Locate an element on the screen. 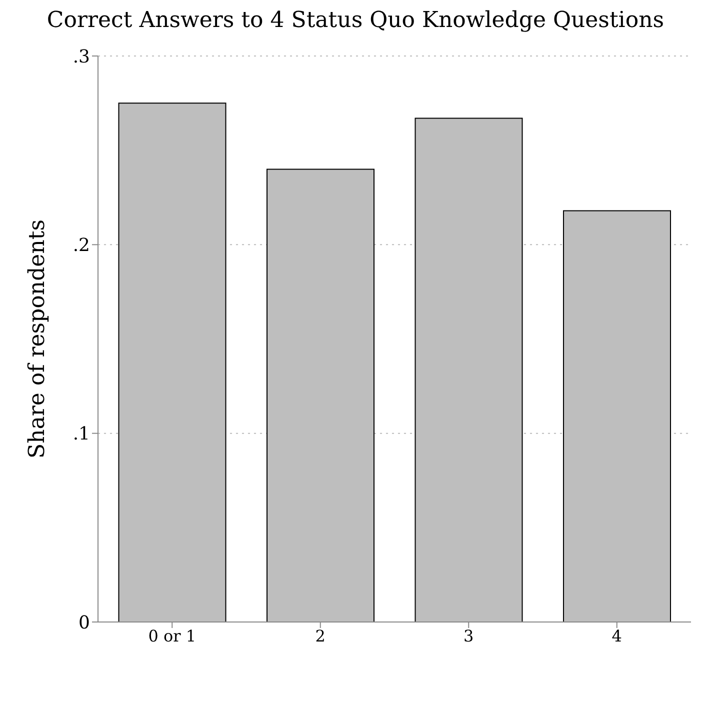  y-tick-label: .2 is located at coordinates (81, 245).